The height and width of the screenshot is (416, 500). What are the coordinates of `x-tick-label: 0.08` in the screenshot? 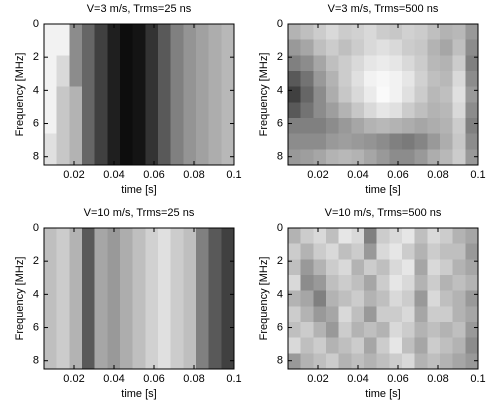 It's located at (437, 175).